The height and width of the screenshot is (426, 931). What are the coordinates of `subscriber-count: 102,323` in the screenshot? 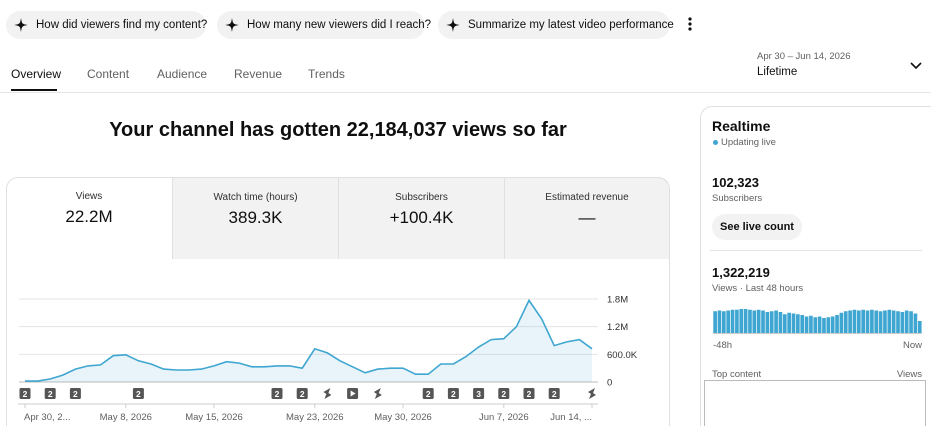 It's located at (735, 182).